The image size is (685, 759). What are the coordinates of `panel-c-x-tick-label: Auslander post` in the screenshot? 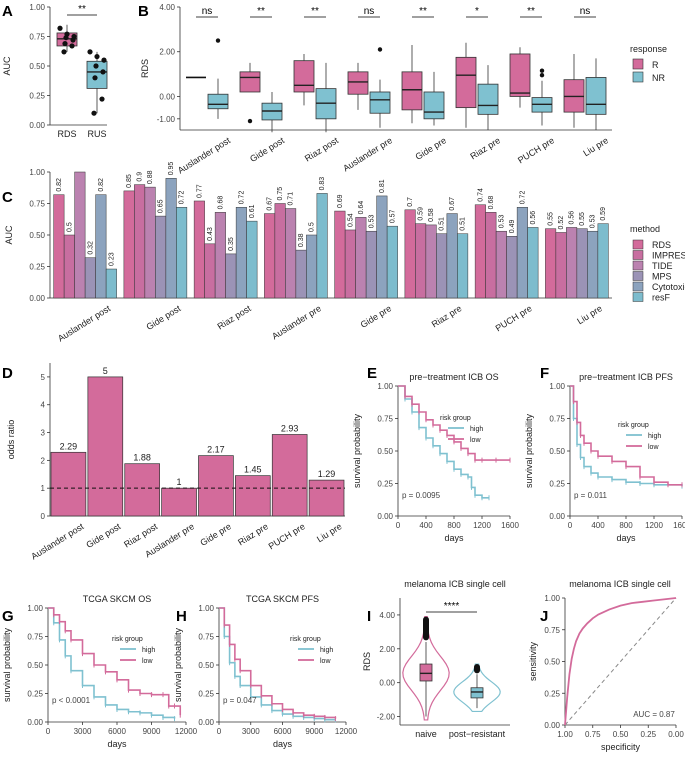 It's located at (84, 323).